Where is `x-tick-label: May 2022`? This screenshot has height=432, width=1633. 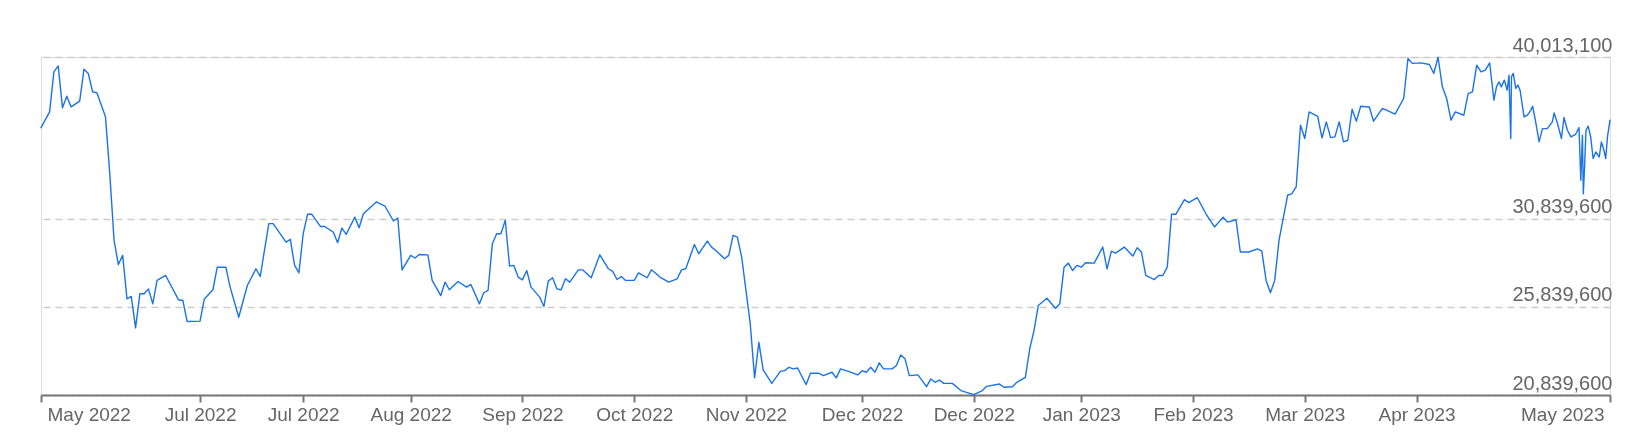
x-tick-label: May 2022 is located at coordinates (89, 414).